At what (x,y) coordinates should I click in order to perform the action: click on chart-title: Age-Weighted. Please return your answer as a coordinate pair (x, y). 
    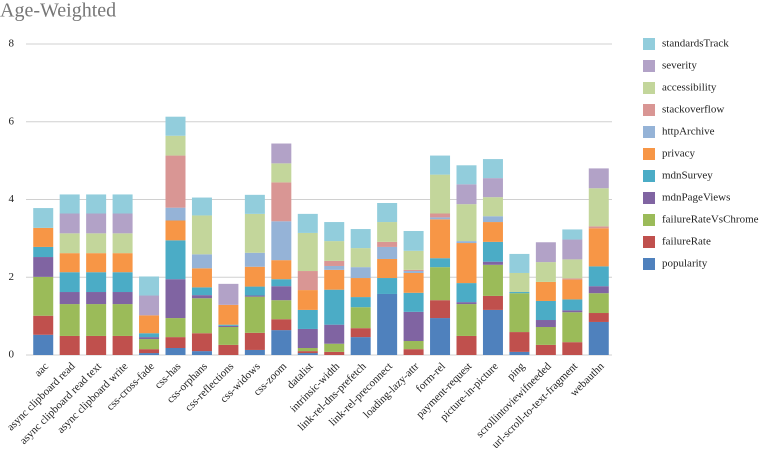
    Looking at the image, I should click on (58, 11).